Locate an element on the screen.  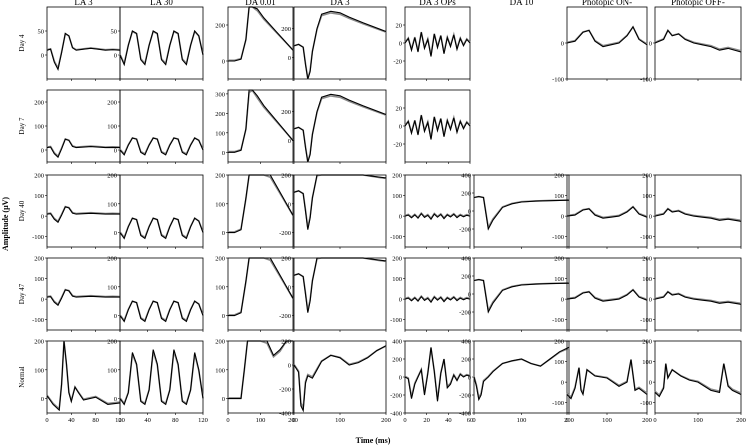
y-tick-label: 20 is located at coordinates (399, 109).